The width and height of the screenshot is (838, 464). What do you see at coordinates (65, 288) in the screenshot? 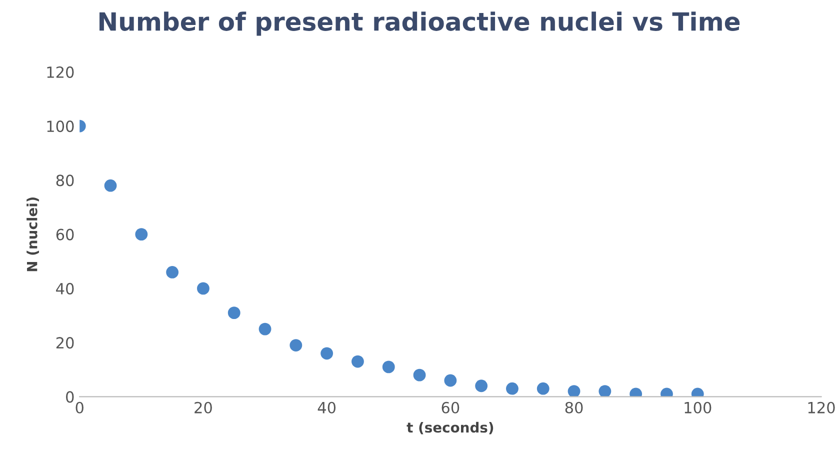
I see `y-tick-label: 40` at bounding box center [65, 288].